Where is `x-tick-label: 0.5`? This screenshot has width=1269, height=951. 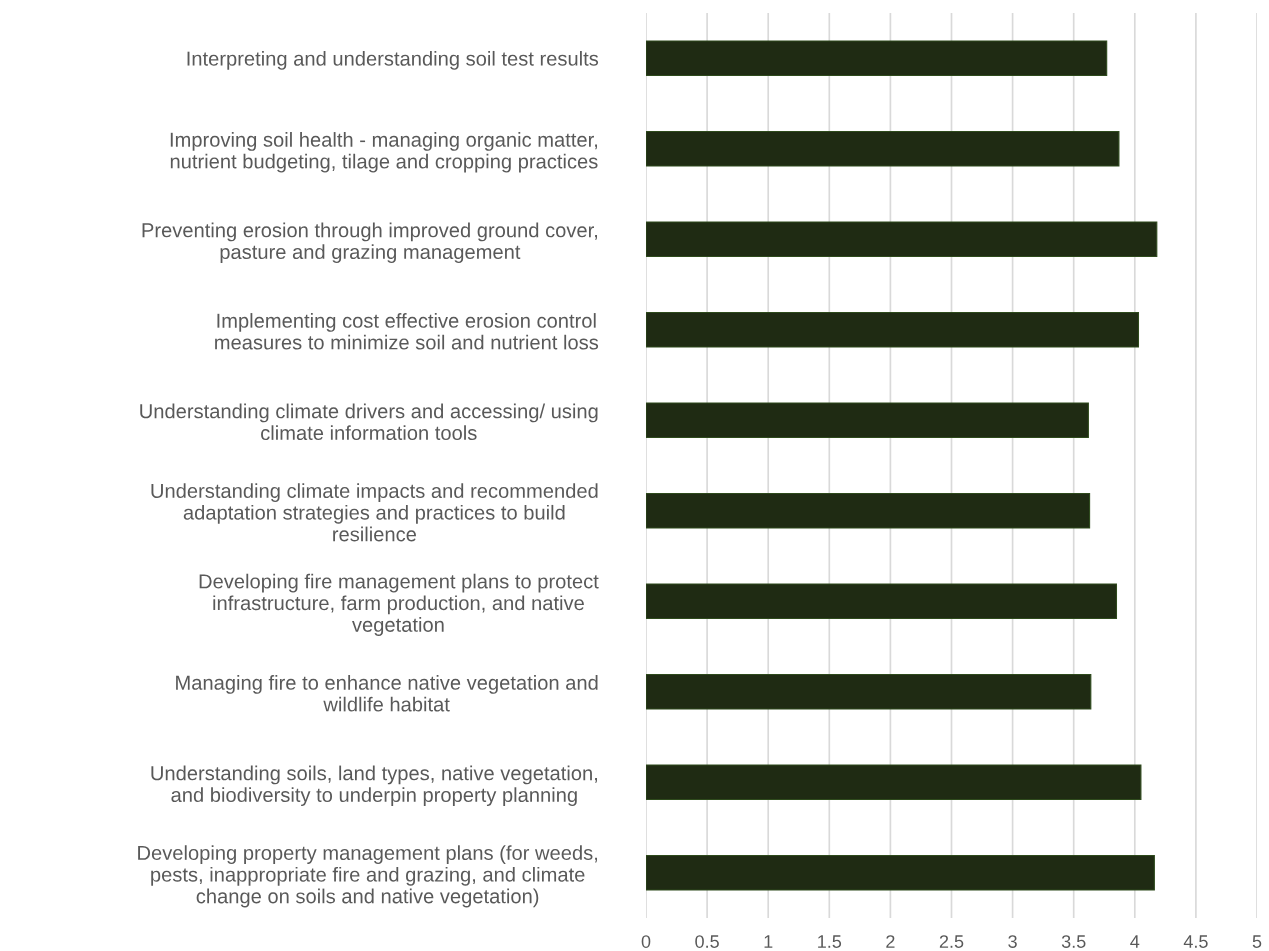 x-tick-label: 0.5 is located at coordinates (707, 941).